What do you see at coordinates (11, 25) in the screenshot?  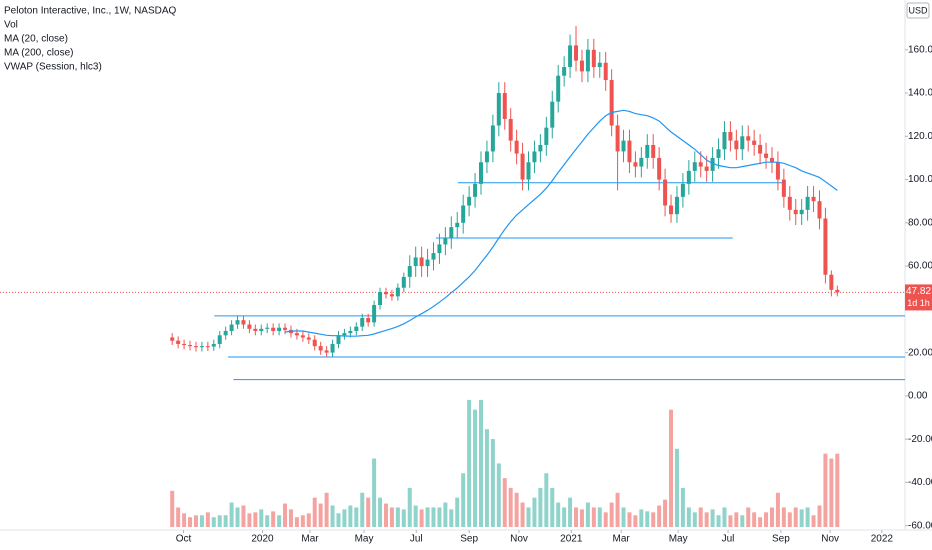 I see `indicator-label: Vol` at bounding box center [11, 25].